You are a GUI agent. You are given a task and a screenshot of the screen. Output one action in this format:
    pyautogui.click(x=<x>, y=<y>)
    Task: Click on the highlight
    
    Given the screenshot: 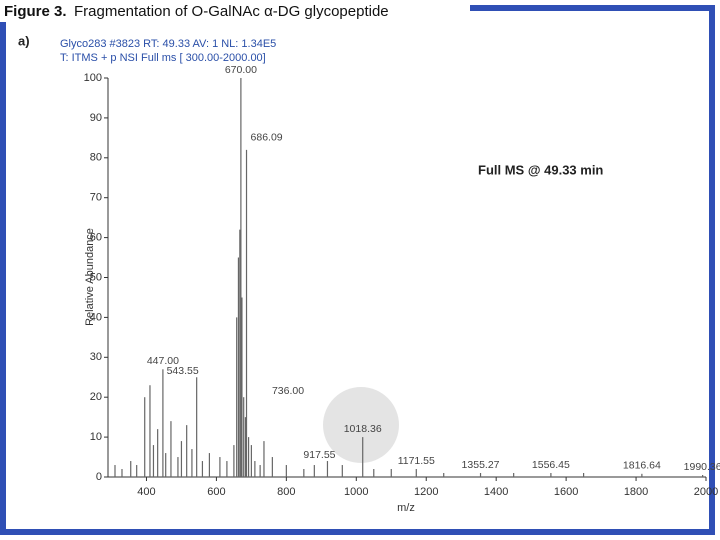 What is the action you would take?
    pyautogui.click(x=361, y=425)
    